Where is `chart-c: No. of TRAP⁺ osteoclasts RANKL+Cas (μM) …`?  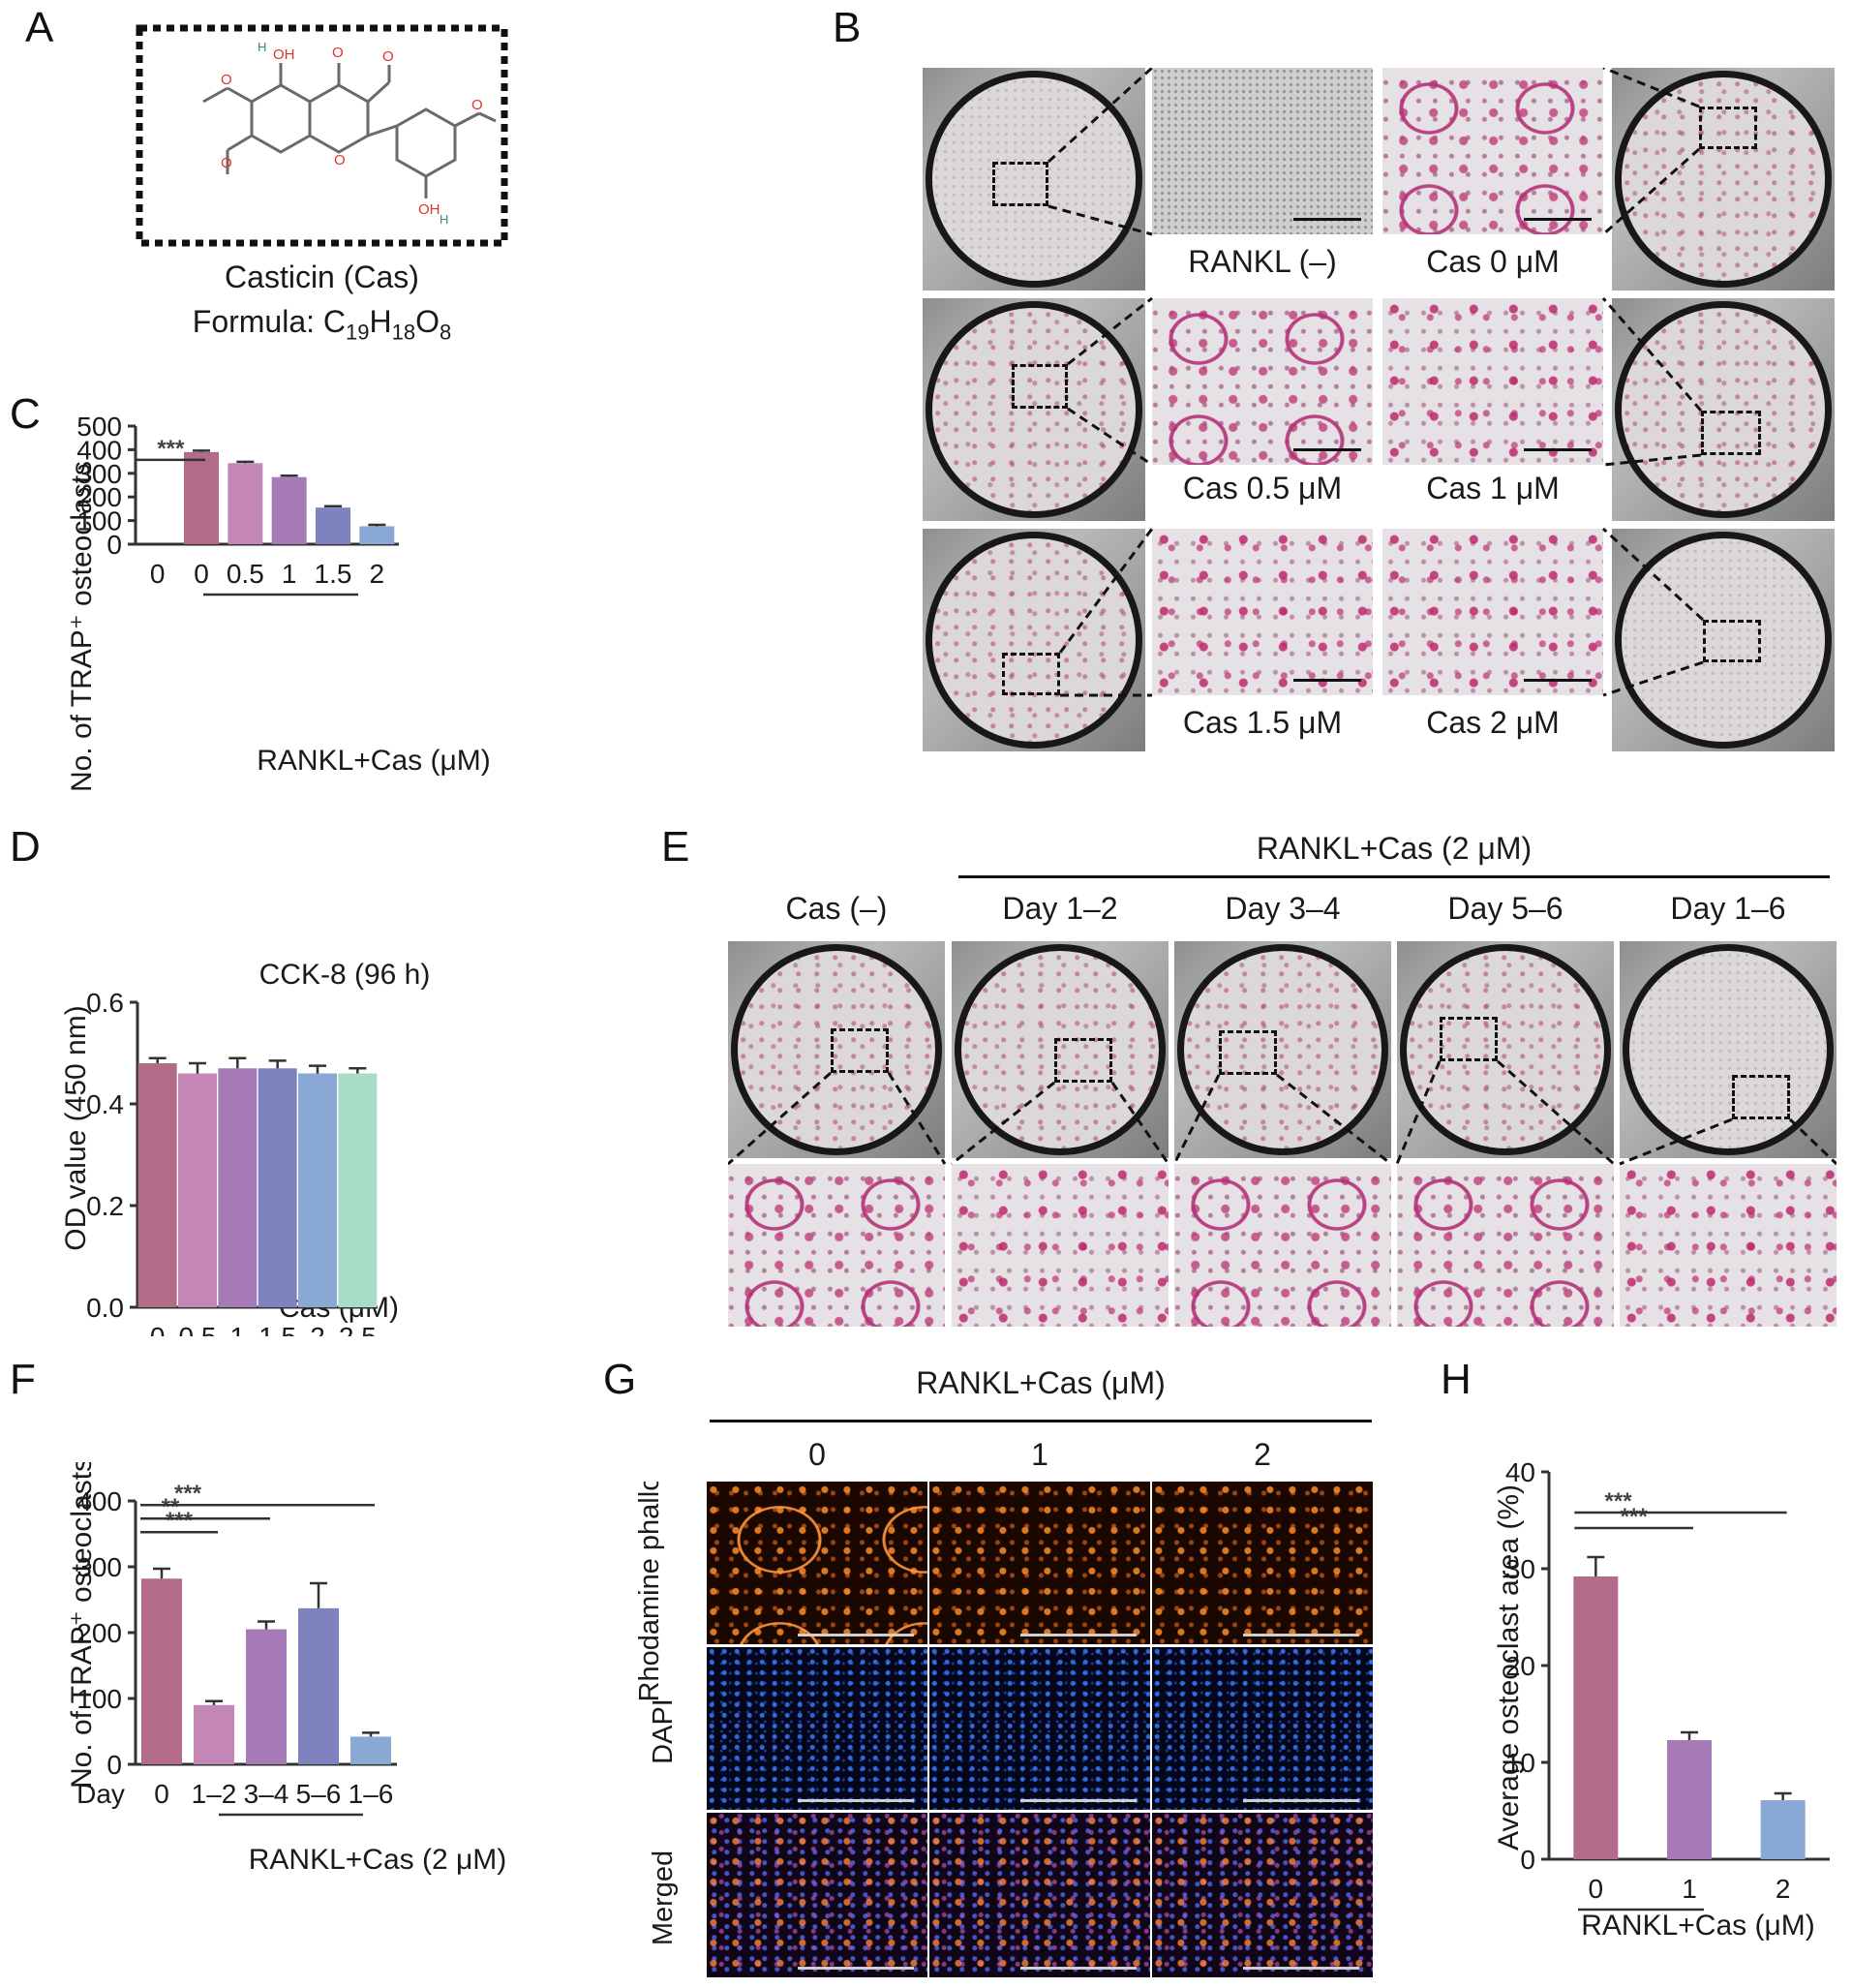 chart-c: No. of TRAP⁺ osteoclasts RANKL+Cas (μM) … is located at coordinates (278, 604).